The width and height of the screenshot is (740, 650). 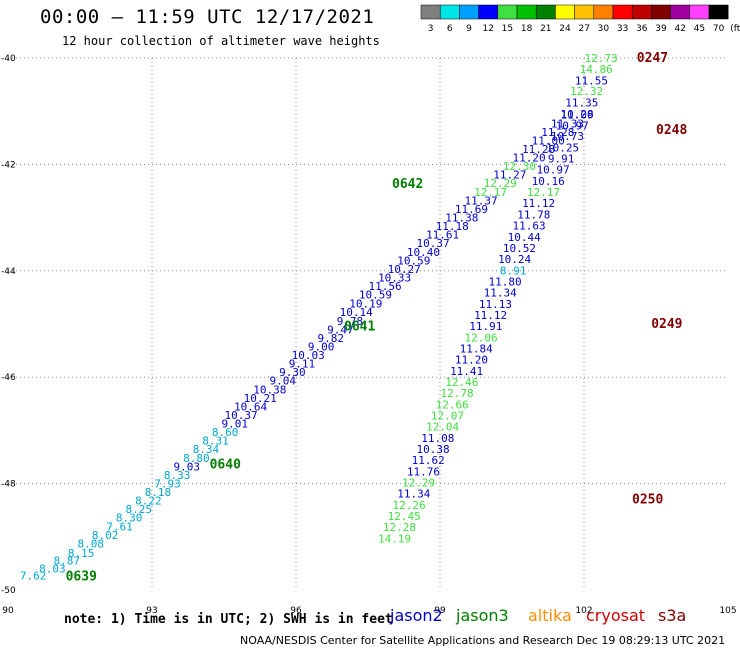 I want to click on data-point: 11.91, so click(x=485, y=326).